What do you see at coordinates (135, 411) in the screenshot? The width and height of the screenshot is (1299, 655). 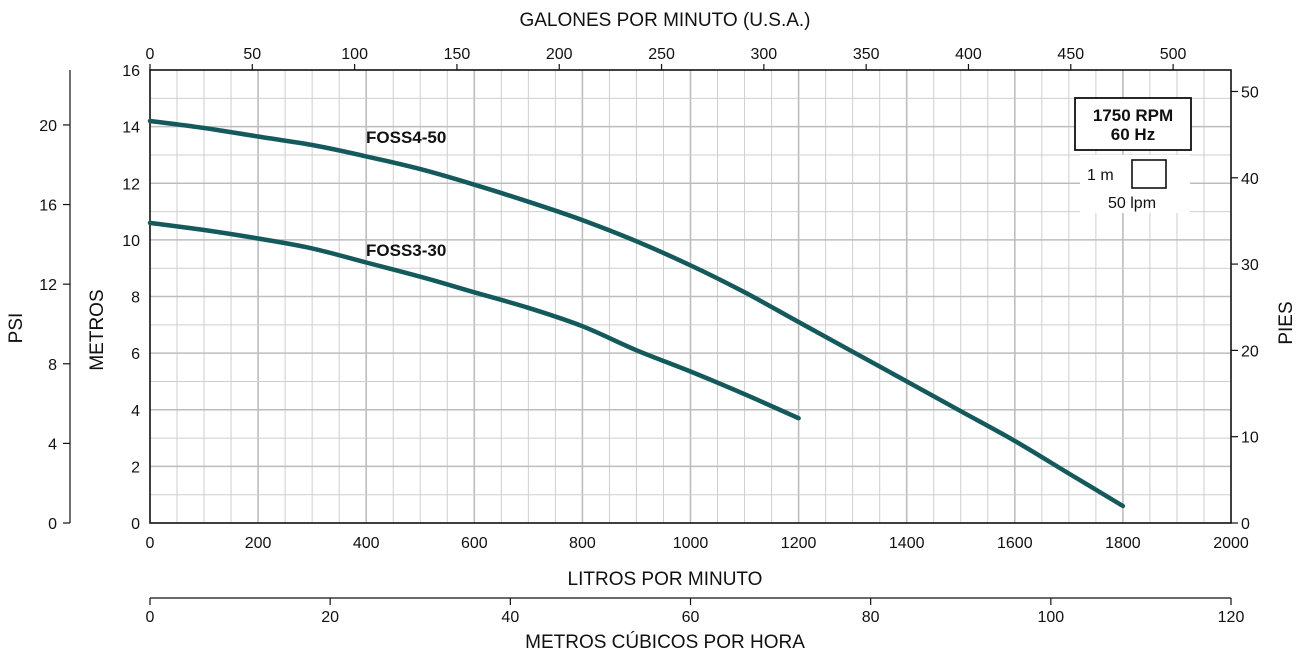 I see `y-tick-label-metros: 4` at bounding box center [135, 411].